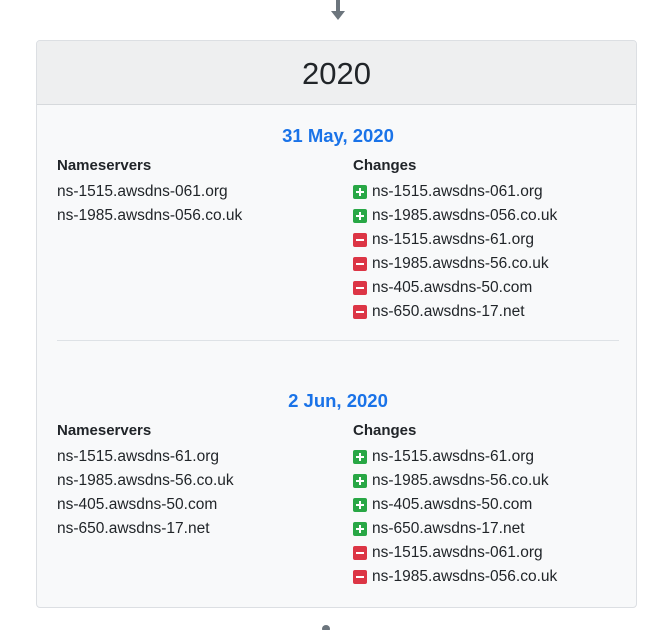  Describe the element at coordinates (326, 627) in the screenshot. I see `timeline-dot-icon` at that location.